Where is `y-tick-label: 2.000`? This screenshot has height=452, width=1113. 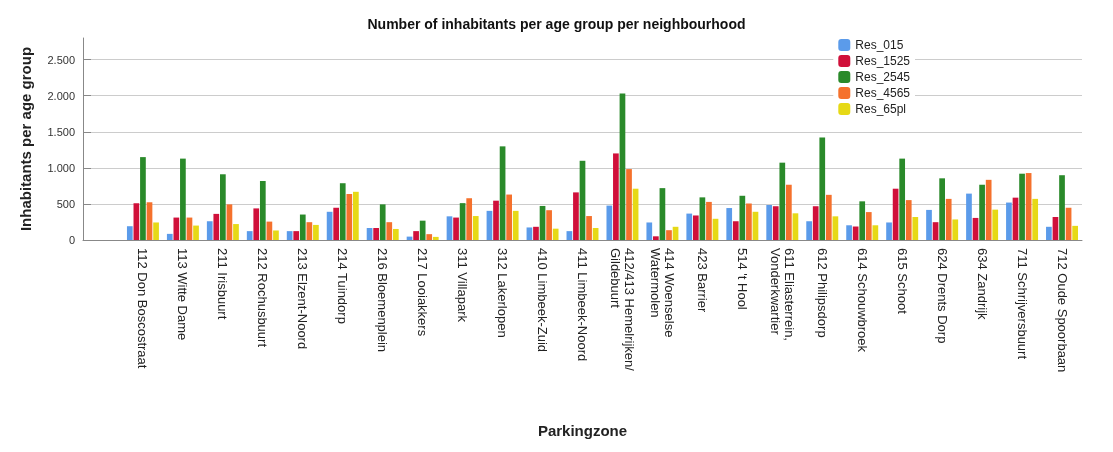 y-tick-label: 2.000 is located at coordinates (61, 95).